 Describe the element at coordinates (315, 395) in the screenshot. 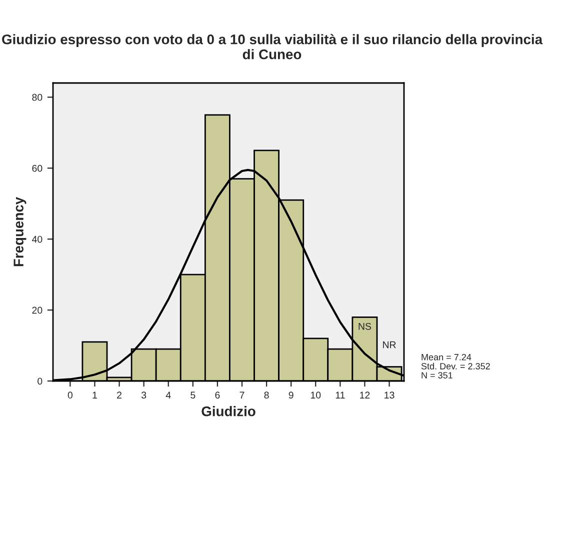

I see `x-tick-label: 10` at that location.